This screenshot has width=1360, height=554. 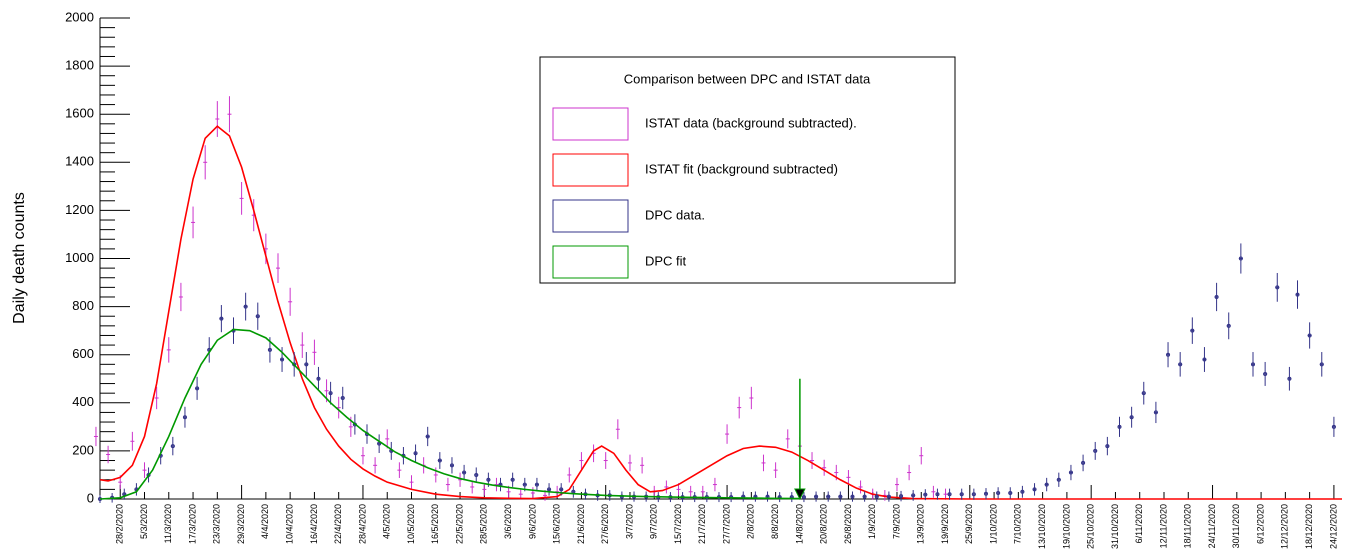 What do you see at coordinates (508, 521) in the screenshot?
I see `x-tick-label: 3/6/2020` at bounding box center [508, 521].